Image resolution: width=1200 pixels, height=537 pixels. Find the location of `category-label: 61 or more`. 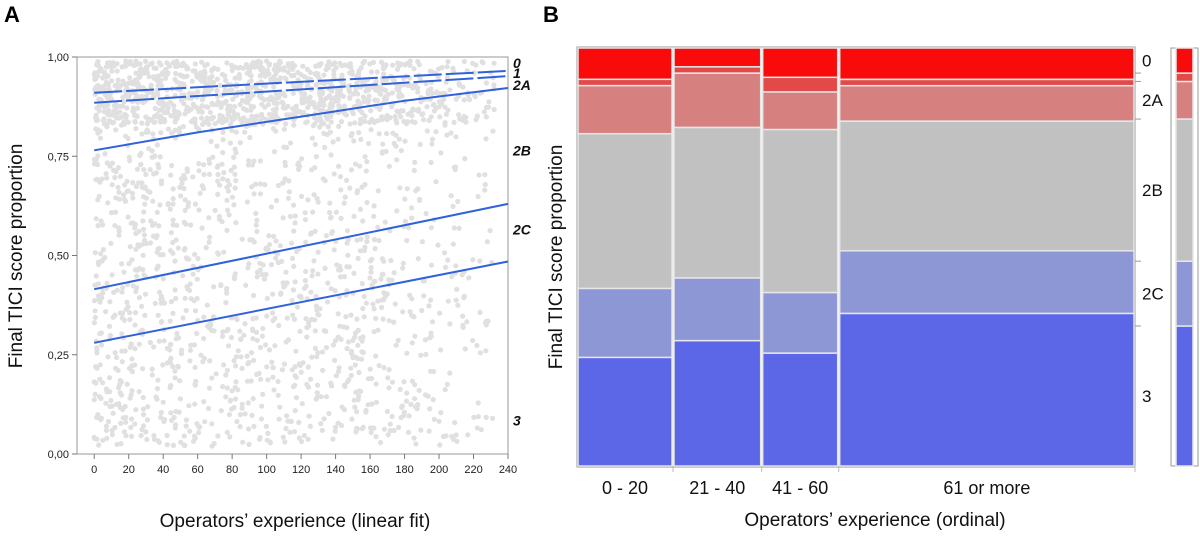

category-label: 61 or more is located at coordinates (986, 488).